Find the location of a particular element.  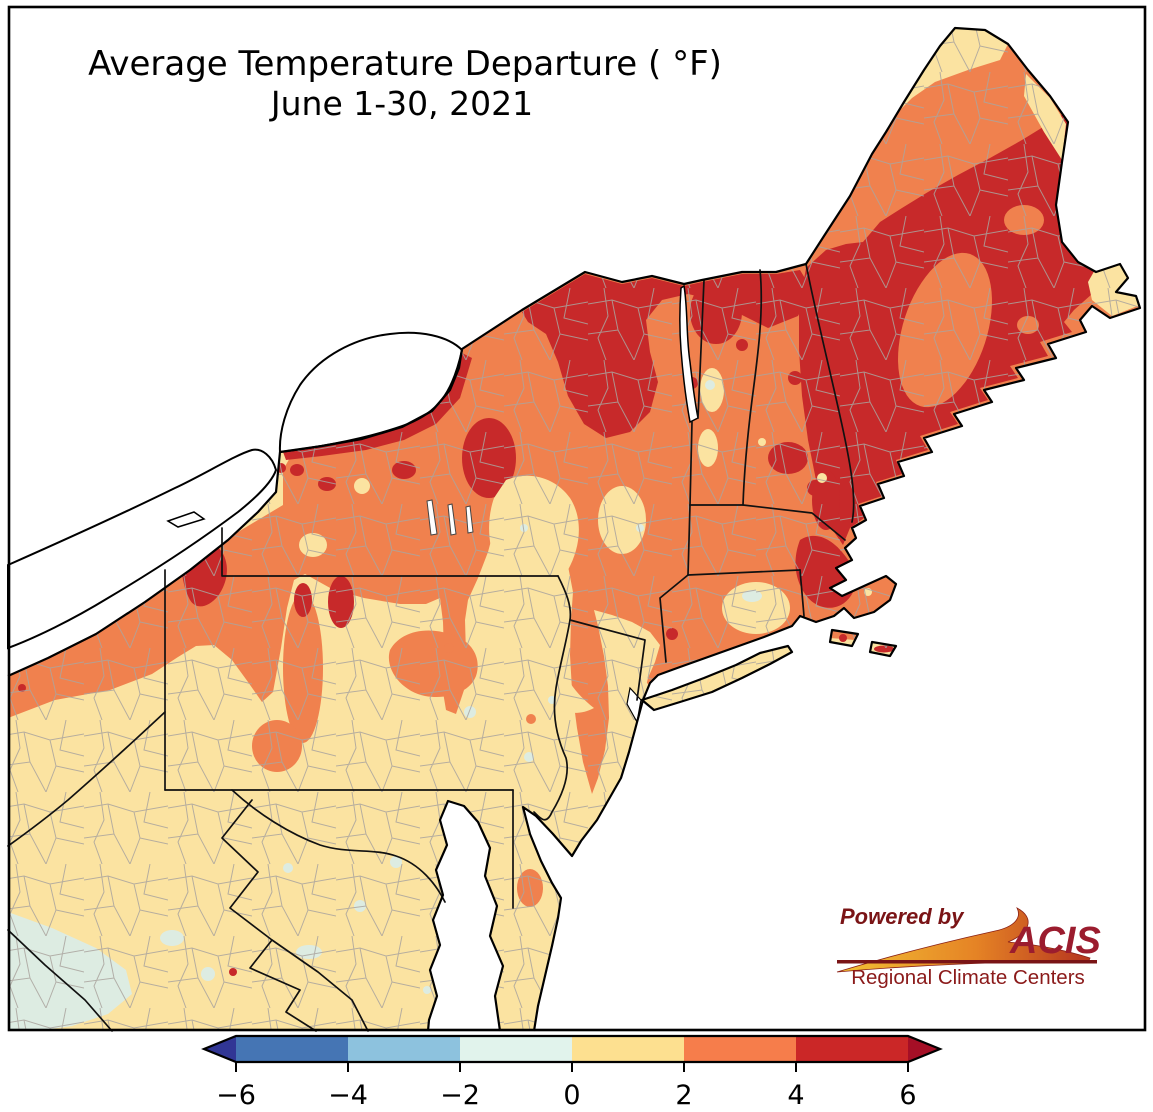

coast-nantucket is located at coordinates (883, 649).